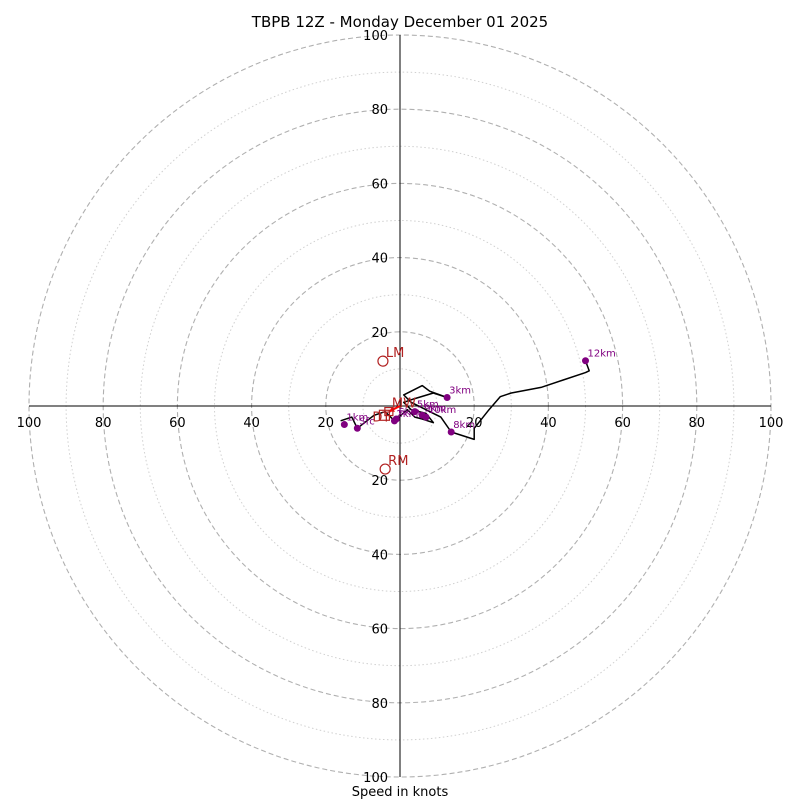 The height and width of the screenshot is (800, 800). I want to click on tick-top-60: 60, so click(379, 184).